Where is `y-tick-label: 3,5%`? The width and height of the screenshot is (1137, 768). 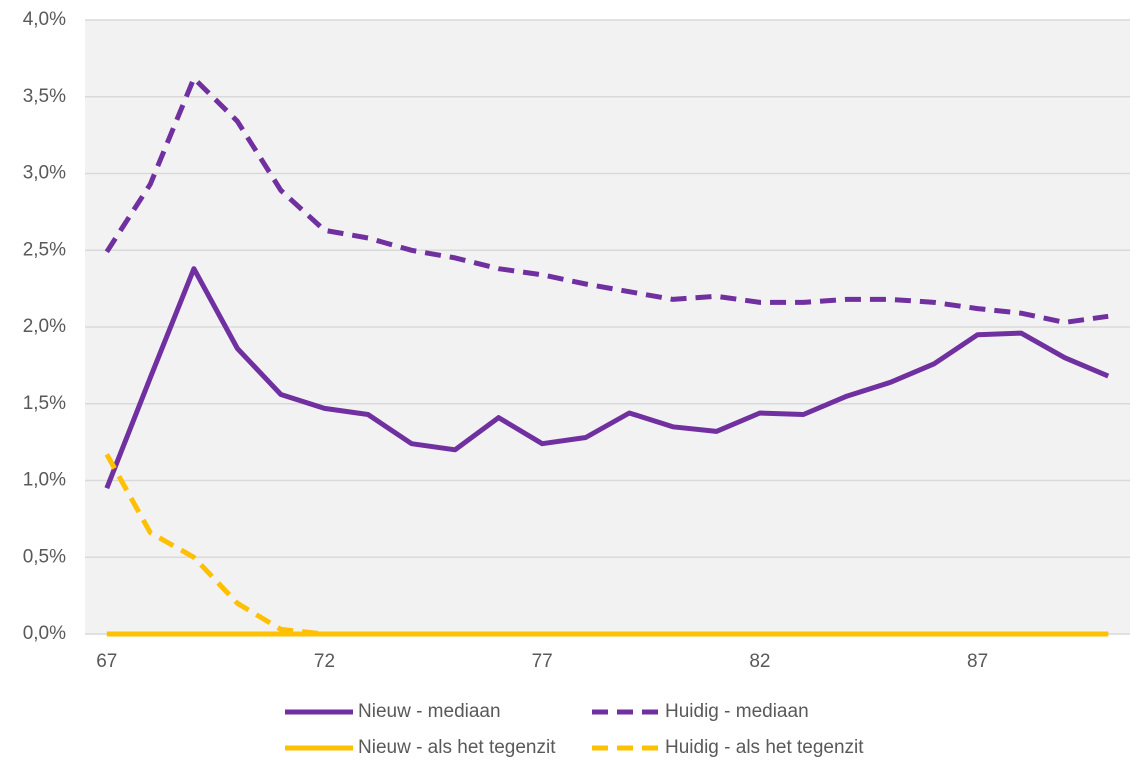
y-tick-label: 3,5% is located at coordinates (44, 96).